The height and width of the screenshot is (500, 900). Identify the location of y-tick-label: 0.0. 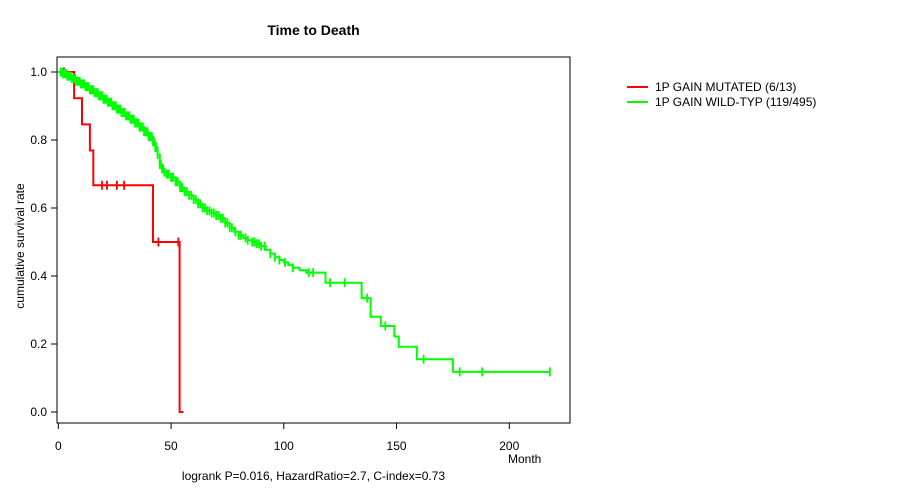
(38, 412).